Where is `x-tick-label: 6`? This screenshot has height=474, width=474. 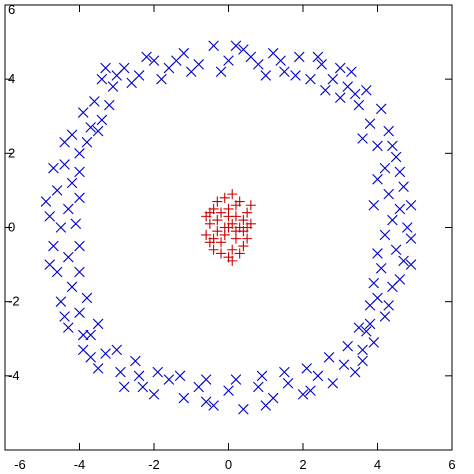
x-tick-label: 6 is located at coordinates (451, 464).